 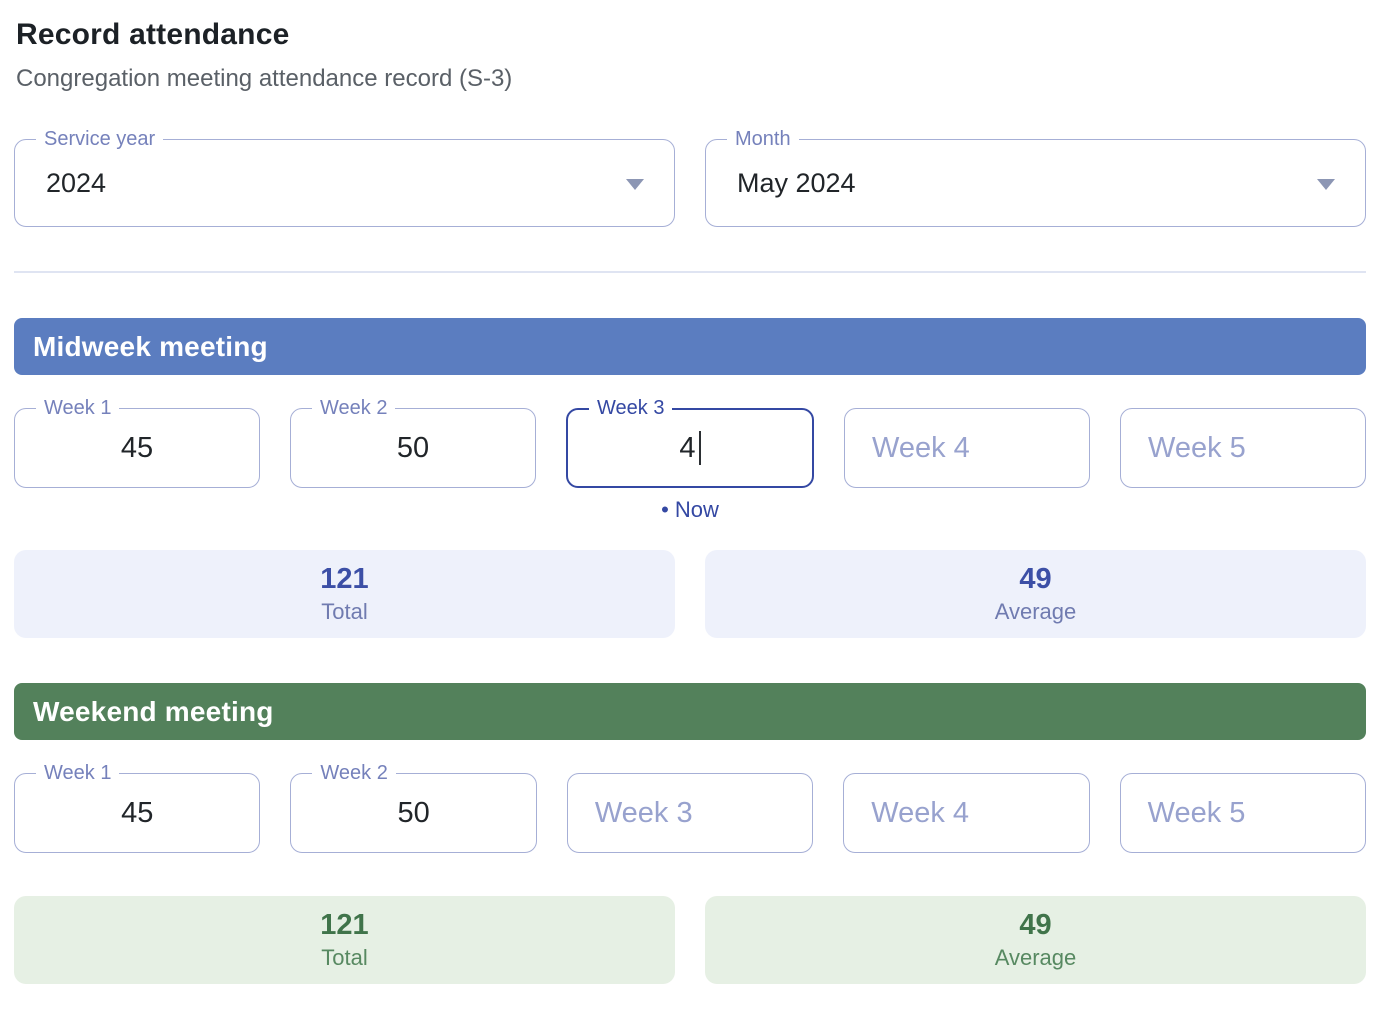 I want to click on weekend-total-box: 121 Total, so click(x=344, y=940).